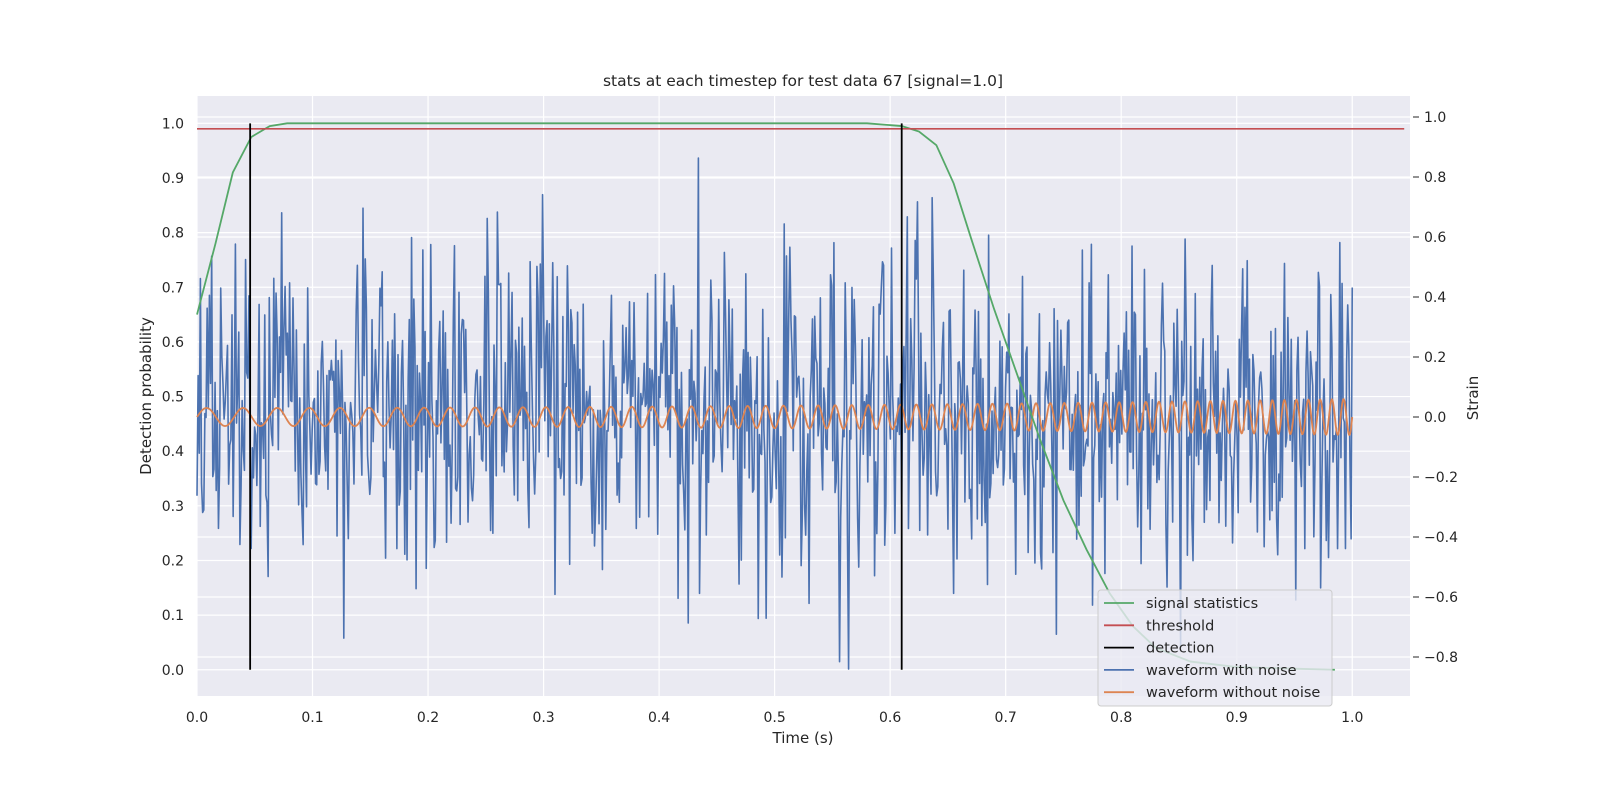  What do you see at coordinates (1441, 598) in the screenshot?
I see `y-right-tick-label: −0.6` at bounding box center [1441, 598].